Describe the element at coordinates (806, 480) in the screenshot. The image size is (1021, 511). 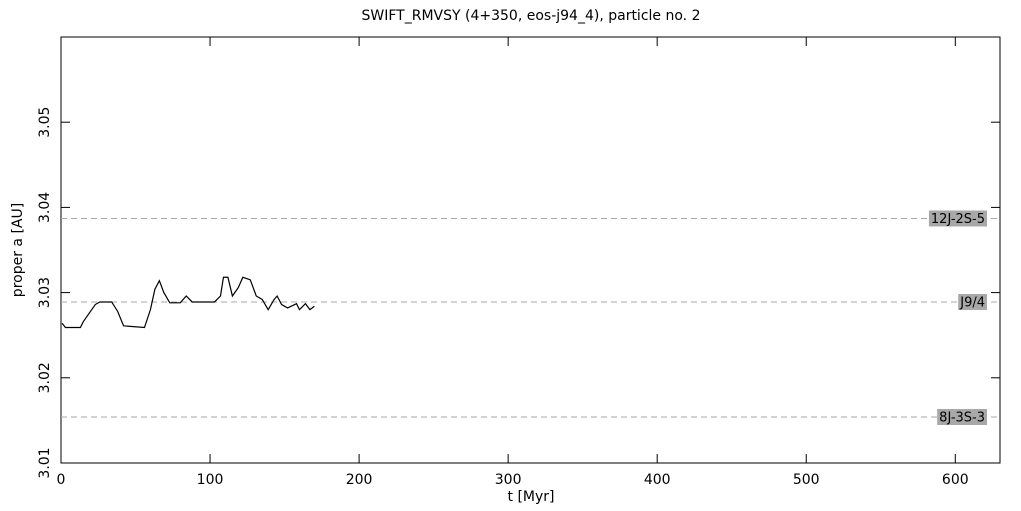
I see `x-tick-label: 500` at that location.